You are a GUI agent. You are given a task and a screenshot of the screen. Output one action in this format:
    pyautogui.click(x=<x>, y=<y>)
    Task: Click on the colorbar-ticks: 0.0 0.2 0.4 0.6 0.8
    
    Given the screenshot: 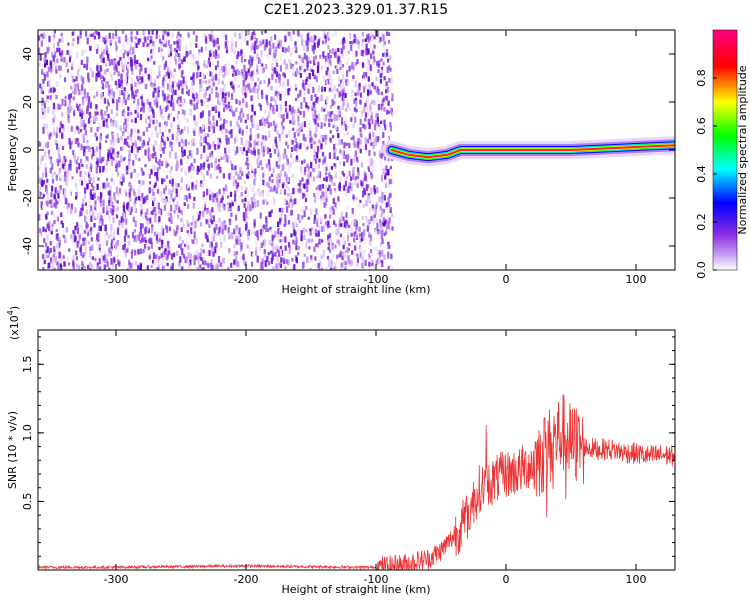 What is the action you would take?
    pyautogui.click(x=706, y=174)
    